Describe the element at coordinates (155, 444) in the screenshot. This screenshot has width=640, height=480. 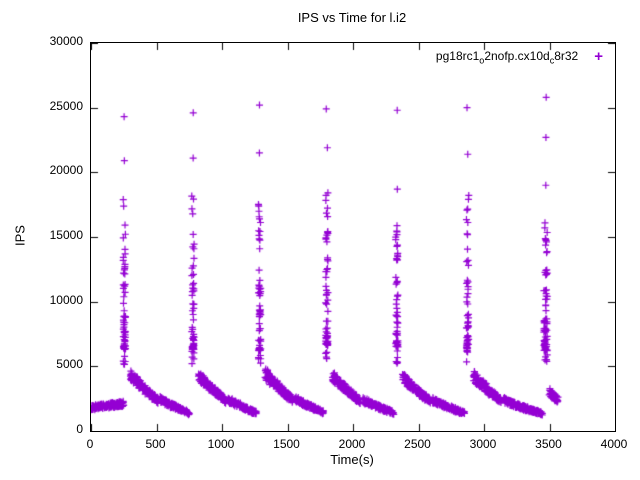
I see `x-tick-label: 500` at that location.